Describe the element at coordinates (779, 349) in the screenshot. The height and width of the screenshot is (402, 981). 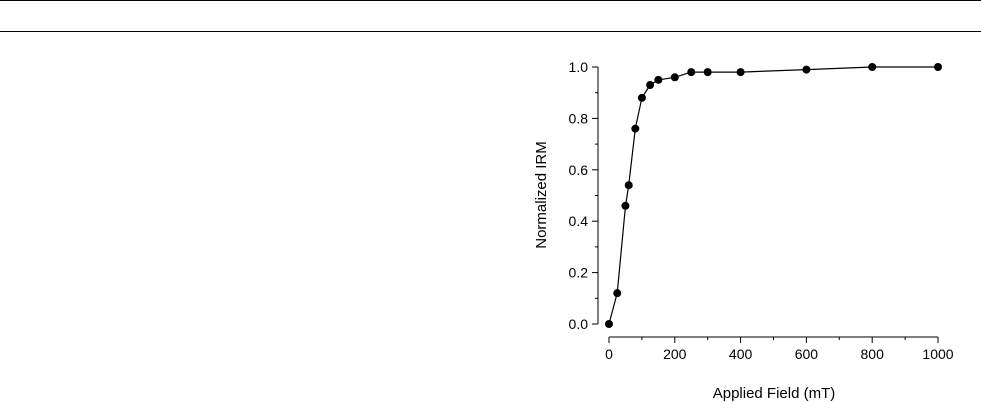
I see `x-ticks: 0 200 400 600 800 1000` at that location.